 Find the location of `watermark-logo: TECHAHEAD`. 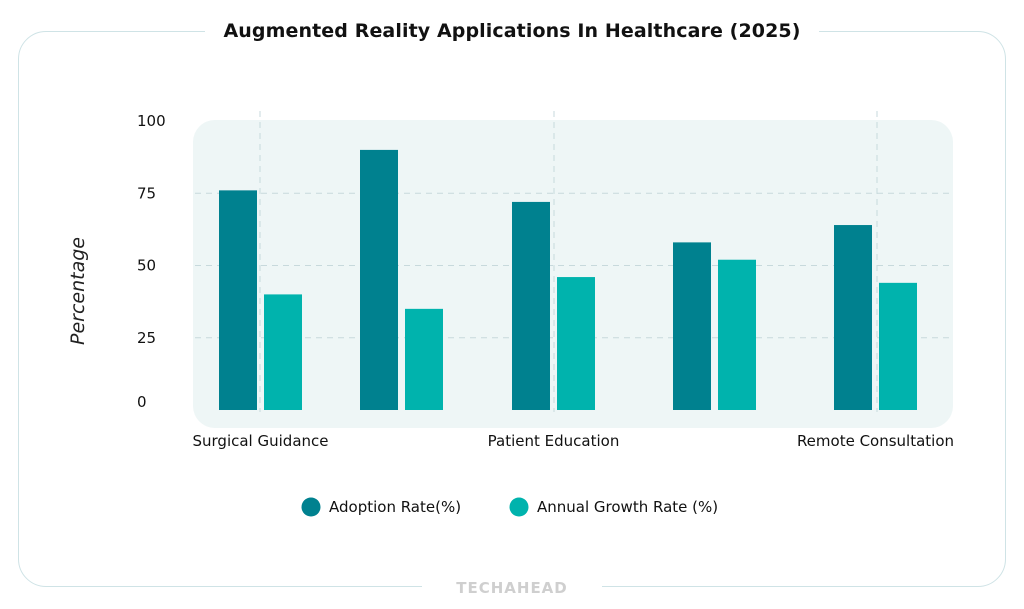

watermark-logo: TECHAHEAD is located at coordinates (512, 588).